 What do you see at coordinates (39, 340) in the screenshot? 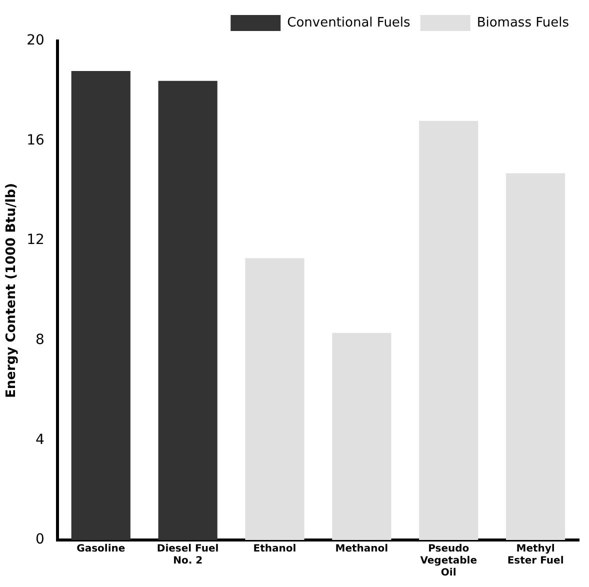
I see `y-tick-label: 8` at bounding box center [39, 340].